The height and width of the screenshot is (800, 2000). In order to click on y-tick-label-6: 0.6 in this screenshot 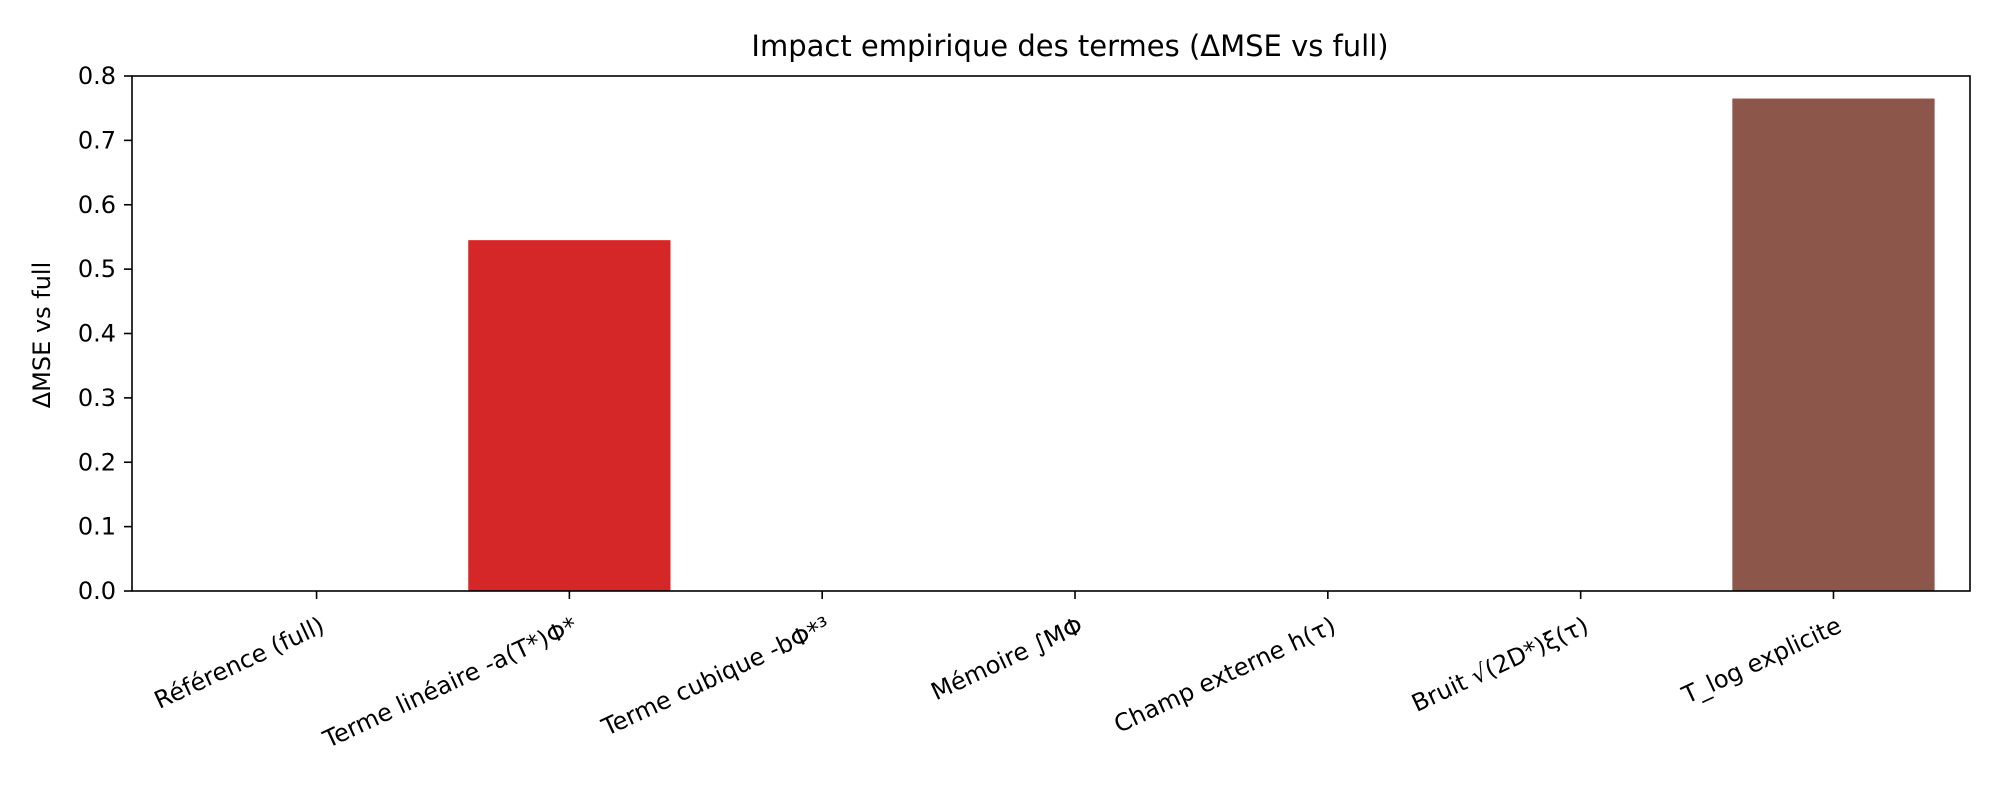, I will do `click(97, 205)`.